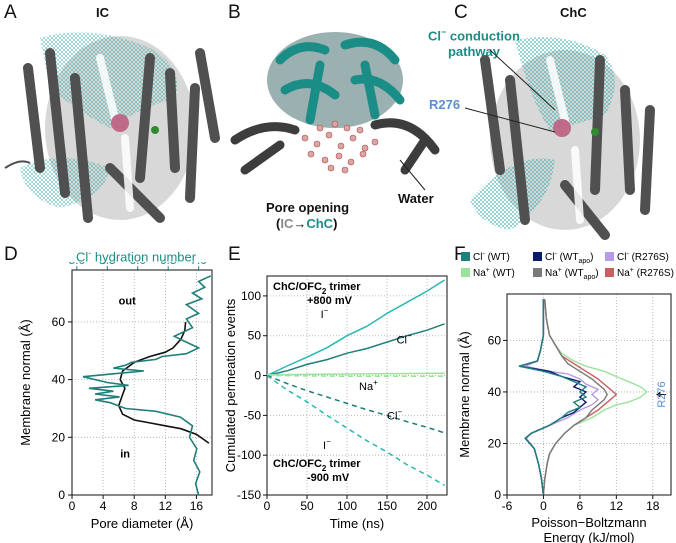 Image resolution: width=676 pixels, height=543 pixels. I want to click on in-label: in, so click(125, 455).